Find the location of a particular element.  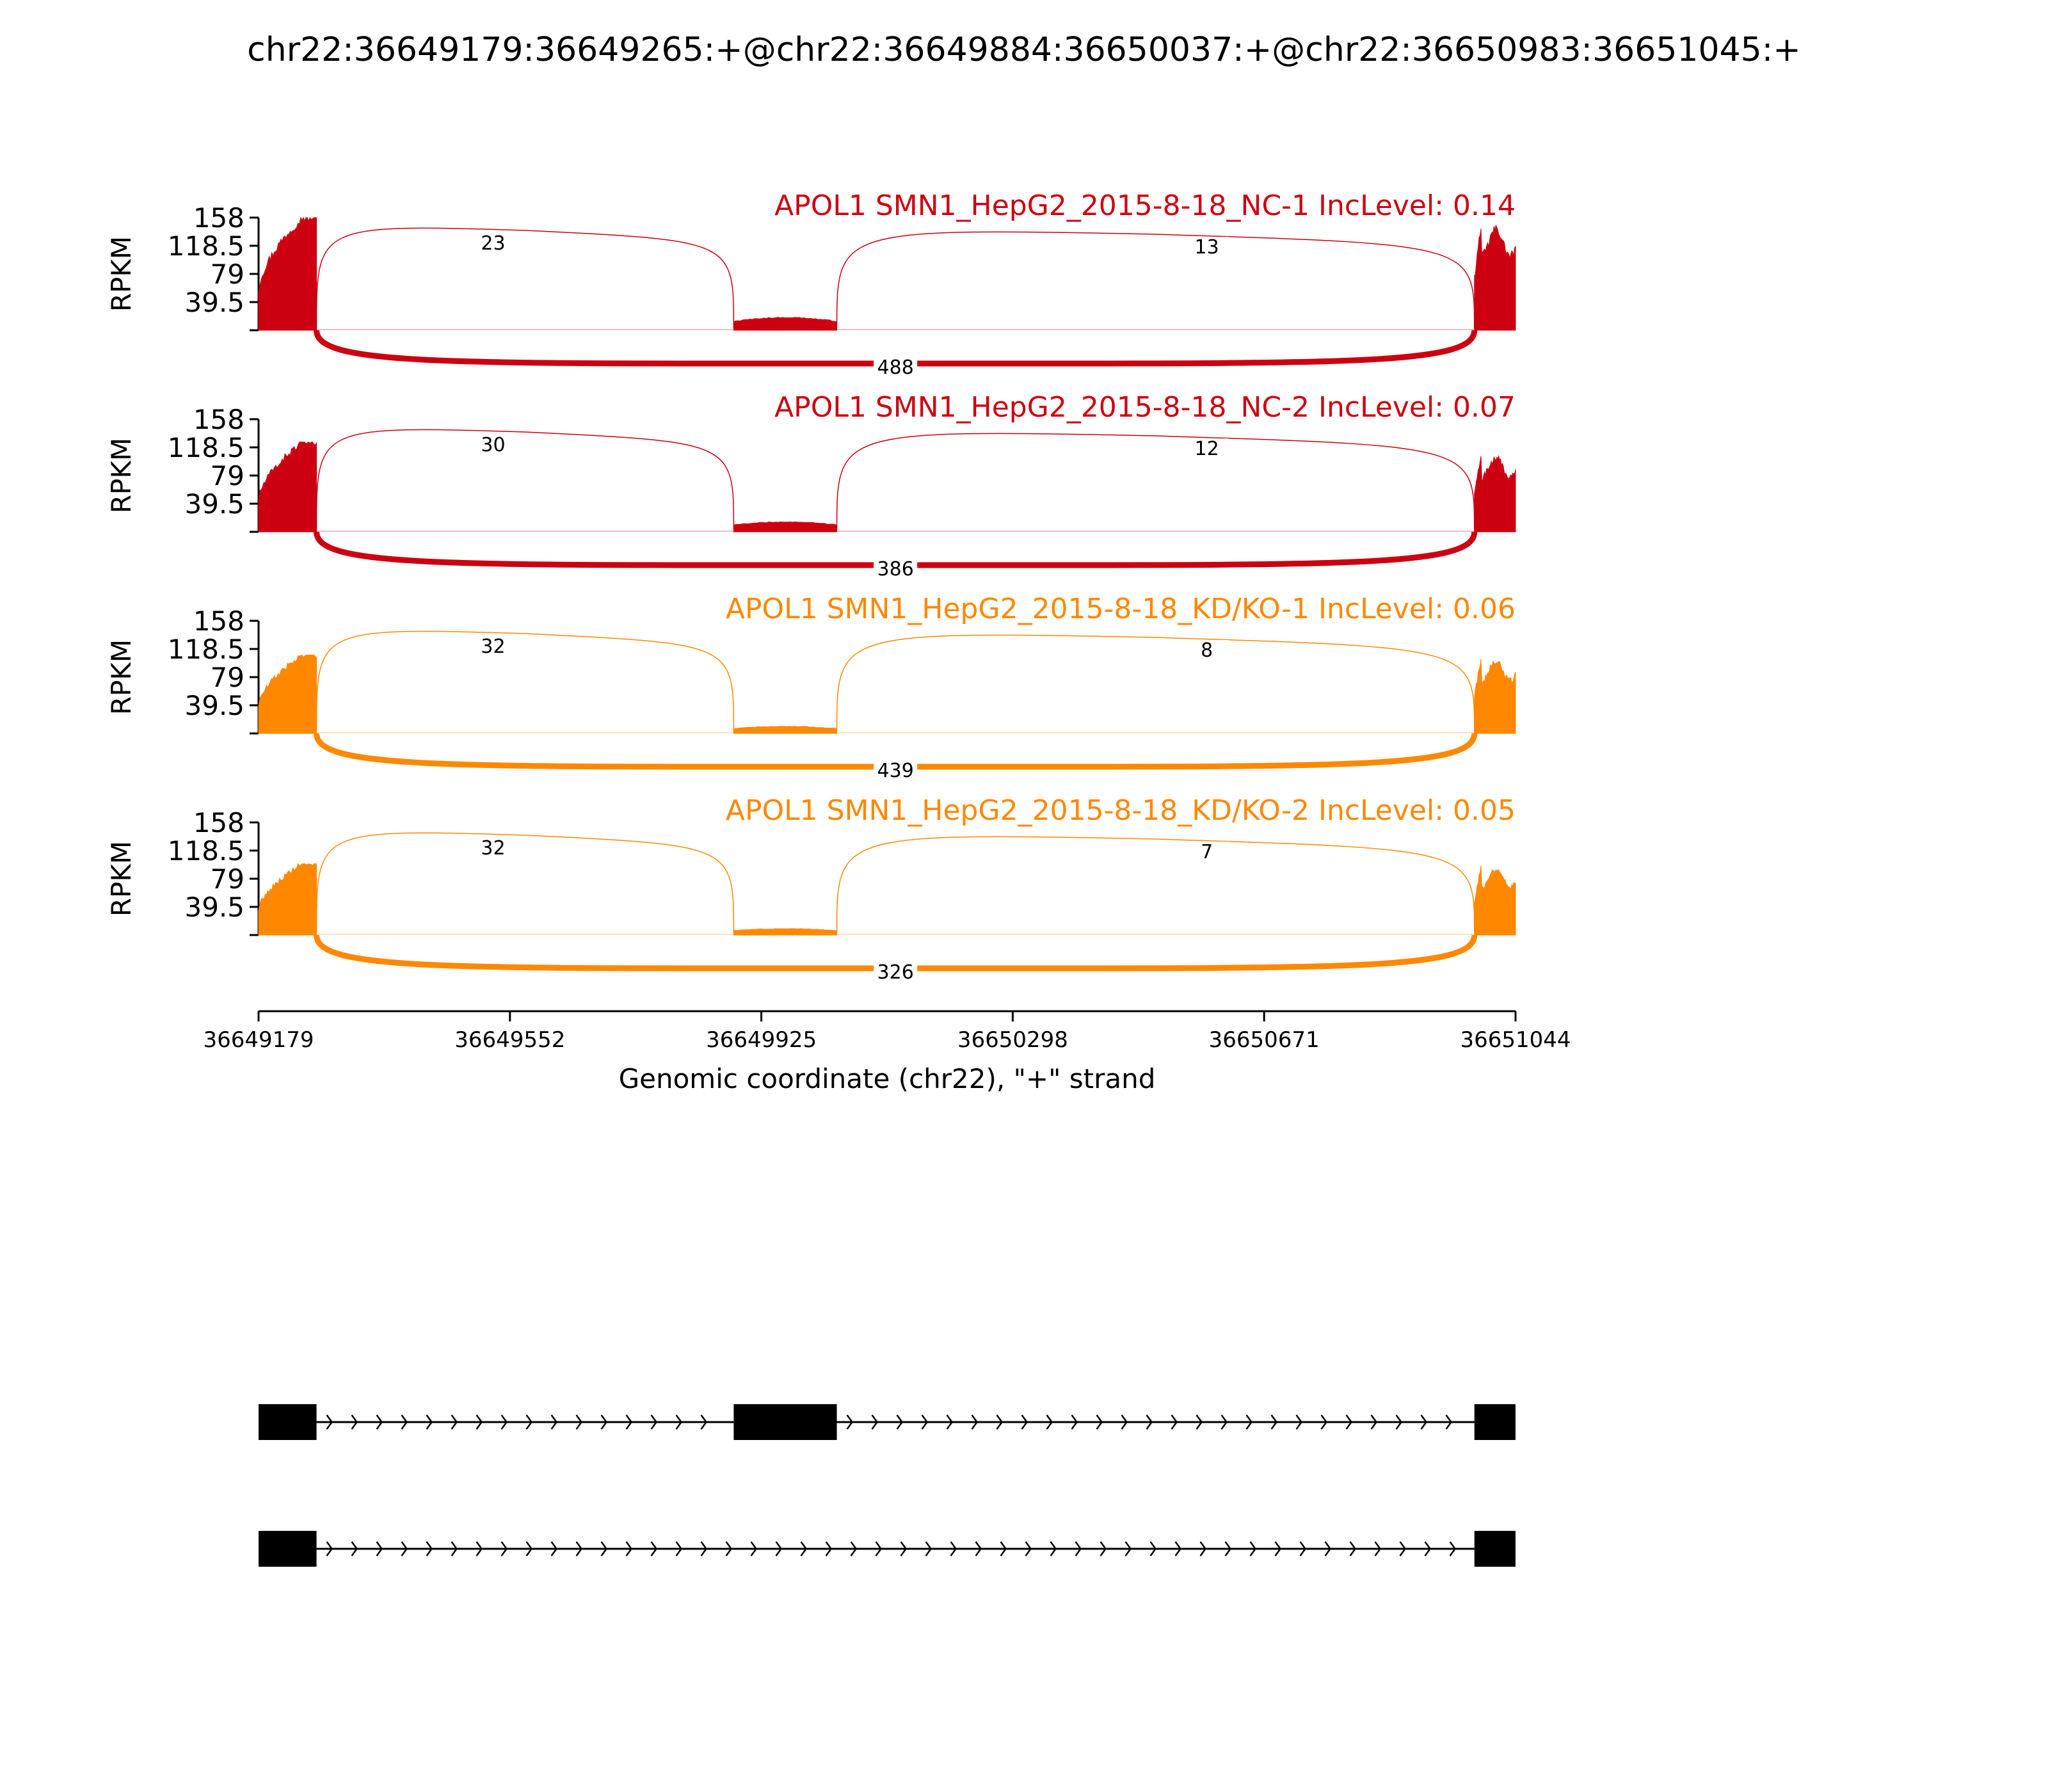

junction-count-label: 326 is located at coordinates (895, 972).